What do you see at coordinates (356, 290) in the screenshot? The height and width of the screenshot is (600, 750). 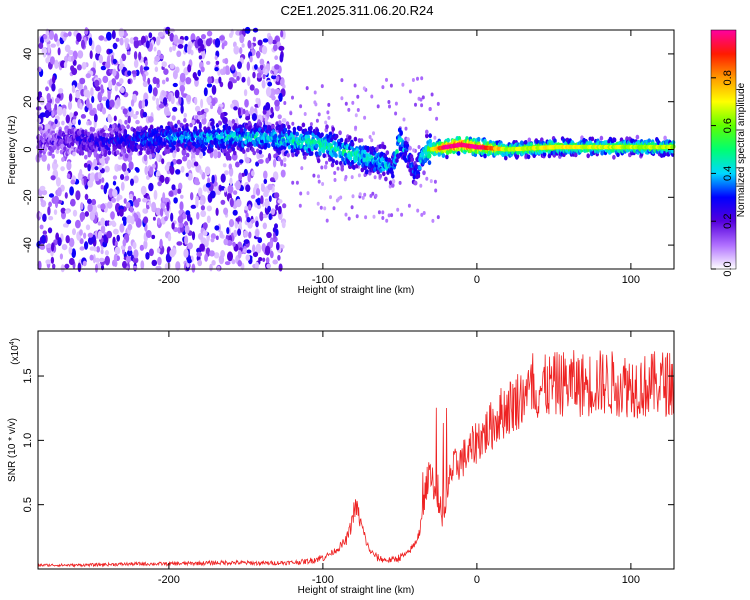 I see `spectrogram-x-label: Height of straight line (km)` at bounding box center [356, 290].